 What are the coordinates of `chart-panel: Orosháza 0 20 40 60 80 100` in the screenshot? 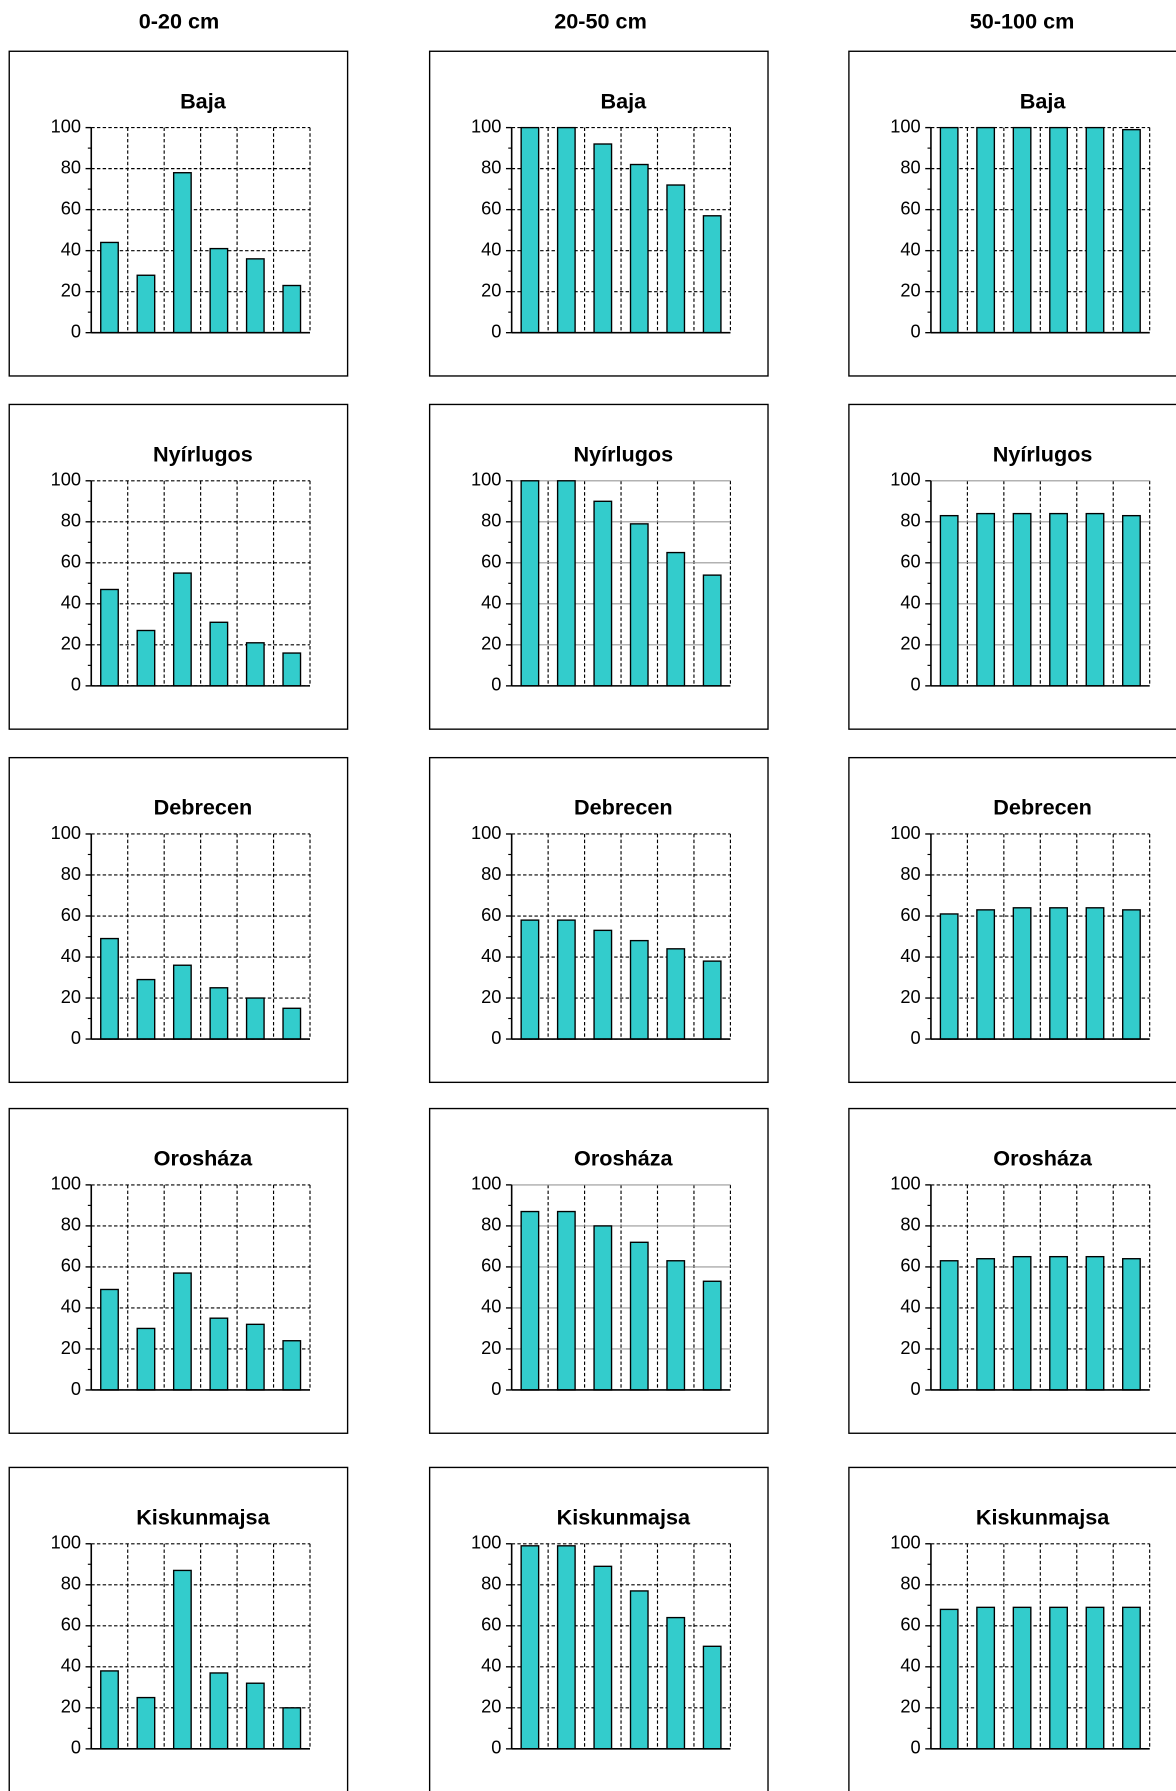 It's located at (598, 1270).